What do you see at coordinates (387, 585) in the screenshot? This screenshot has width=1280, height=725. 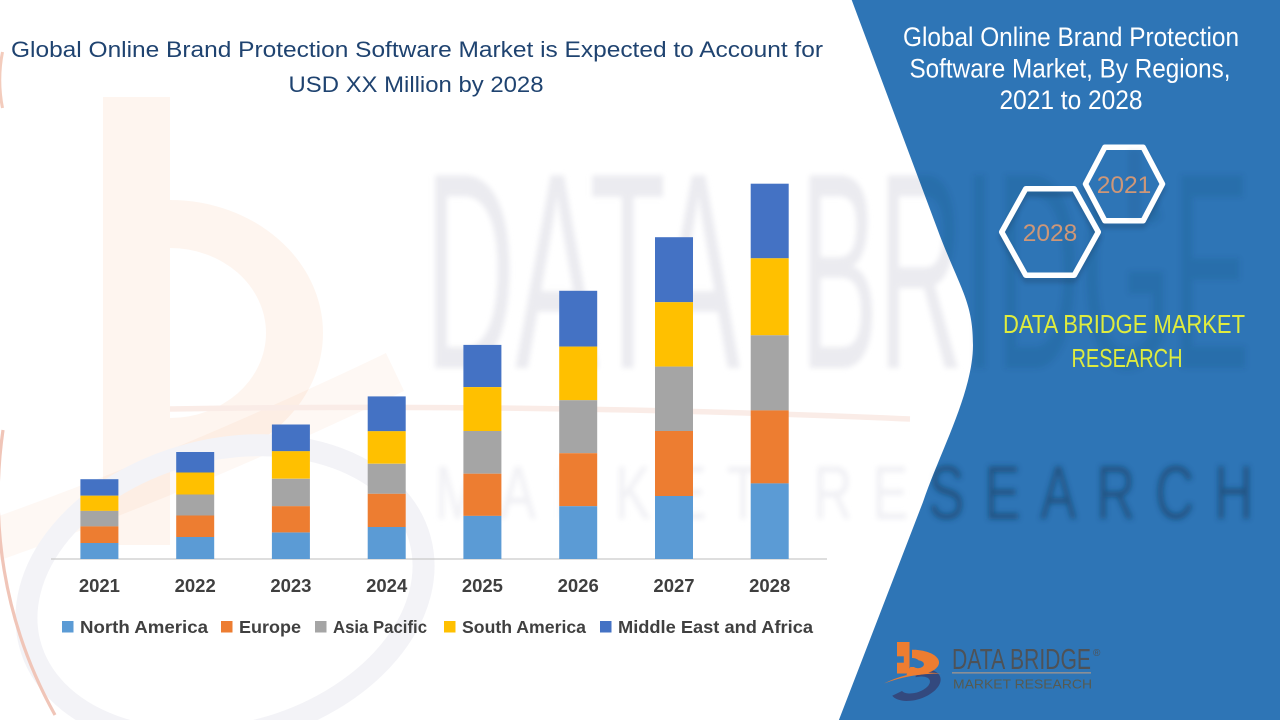 I see `svg-text: 2024` at bounding box center [387, 585].